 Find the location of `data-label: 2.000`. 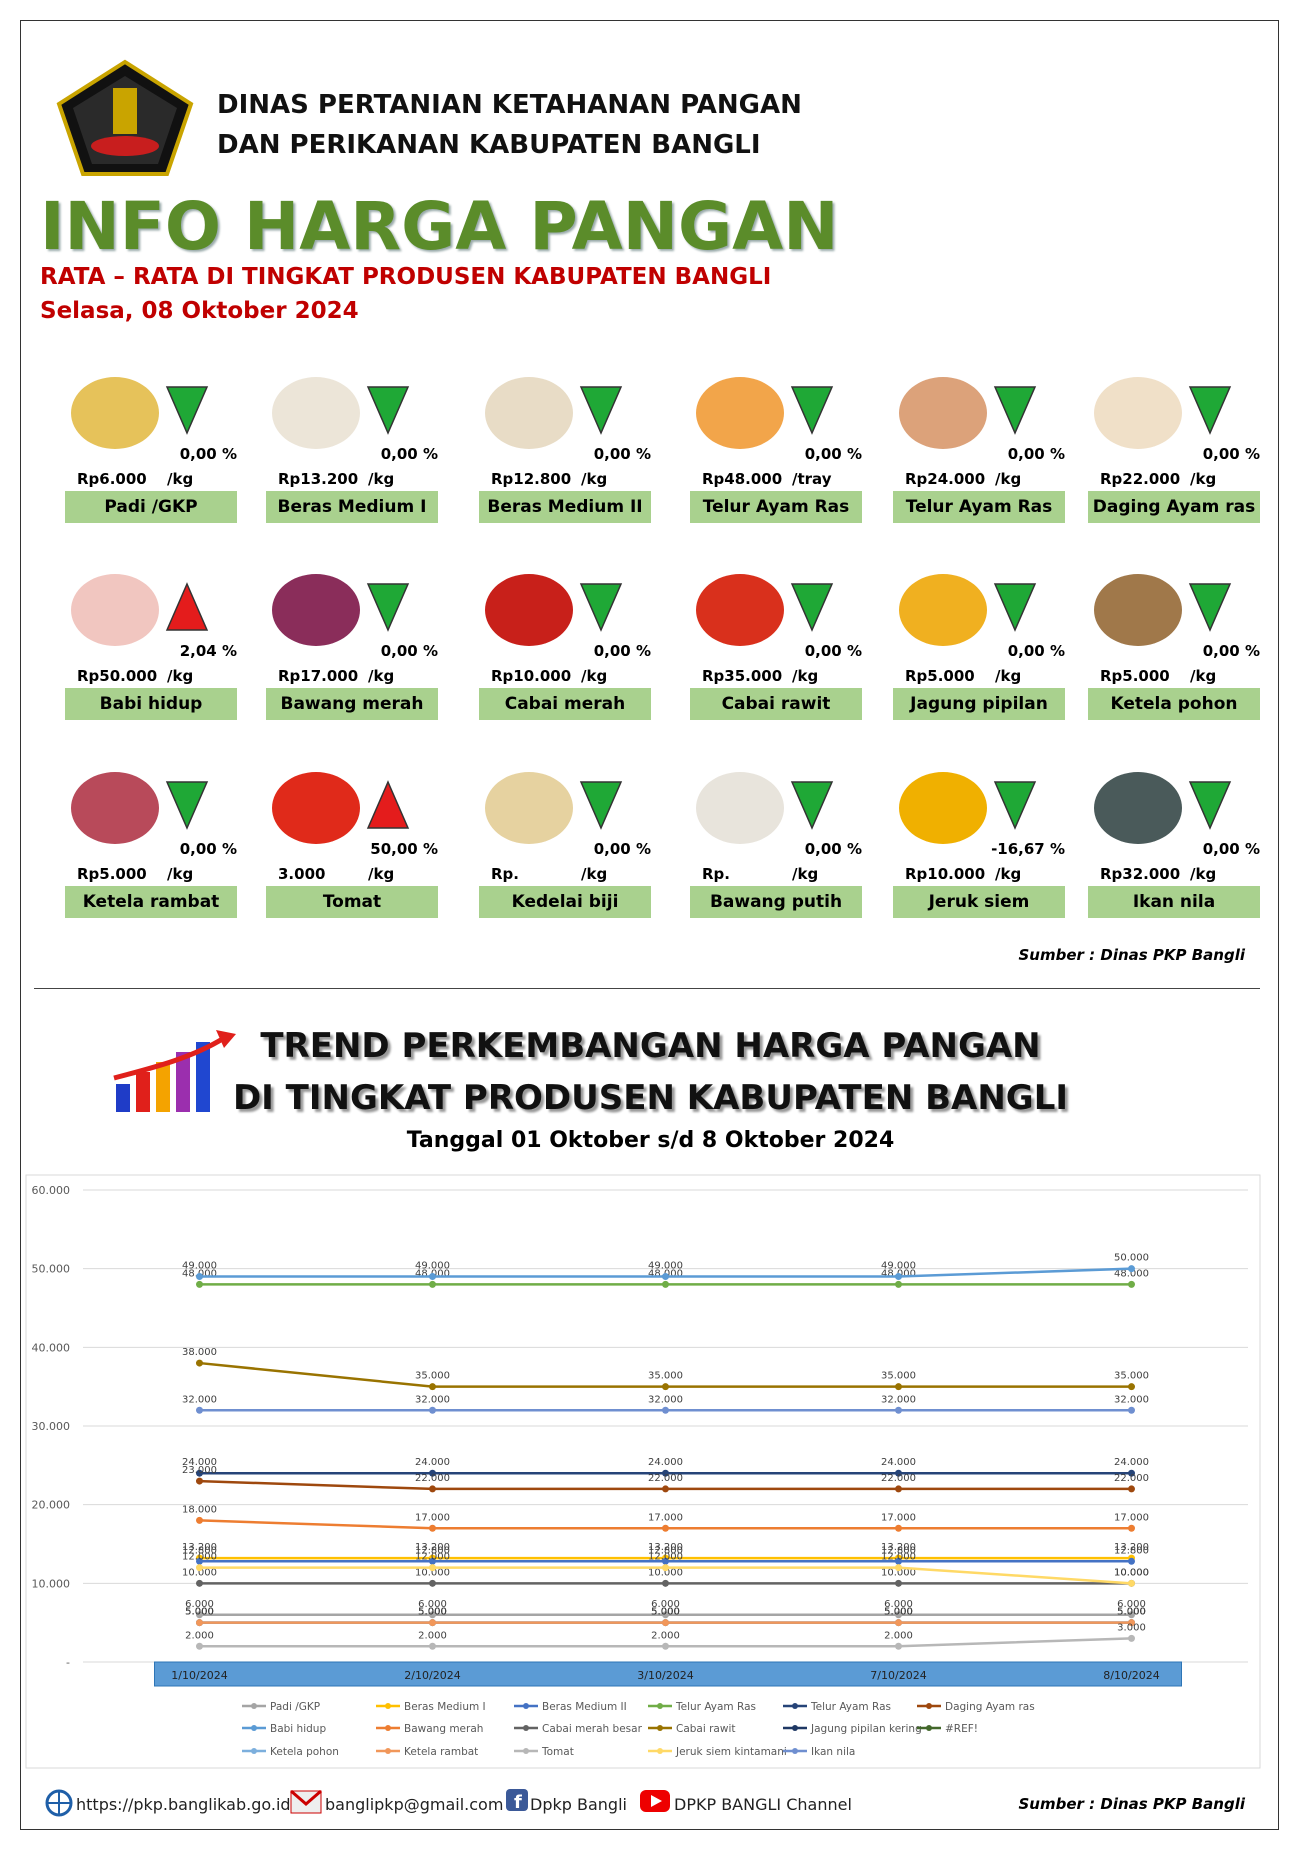

data-label: 2.000 is located at coordinates (432, 1635).